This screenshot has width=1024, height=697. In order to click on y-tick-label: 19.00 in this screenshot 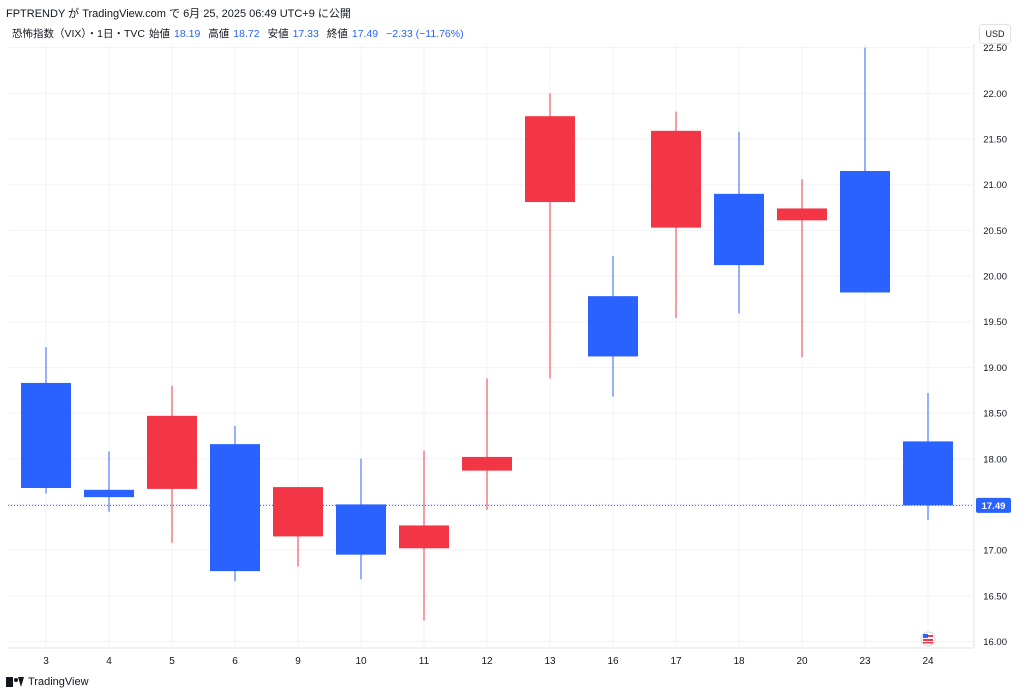, I will do `click(995, 368)`.